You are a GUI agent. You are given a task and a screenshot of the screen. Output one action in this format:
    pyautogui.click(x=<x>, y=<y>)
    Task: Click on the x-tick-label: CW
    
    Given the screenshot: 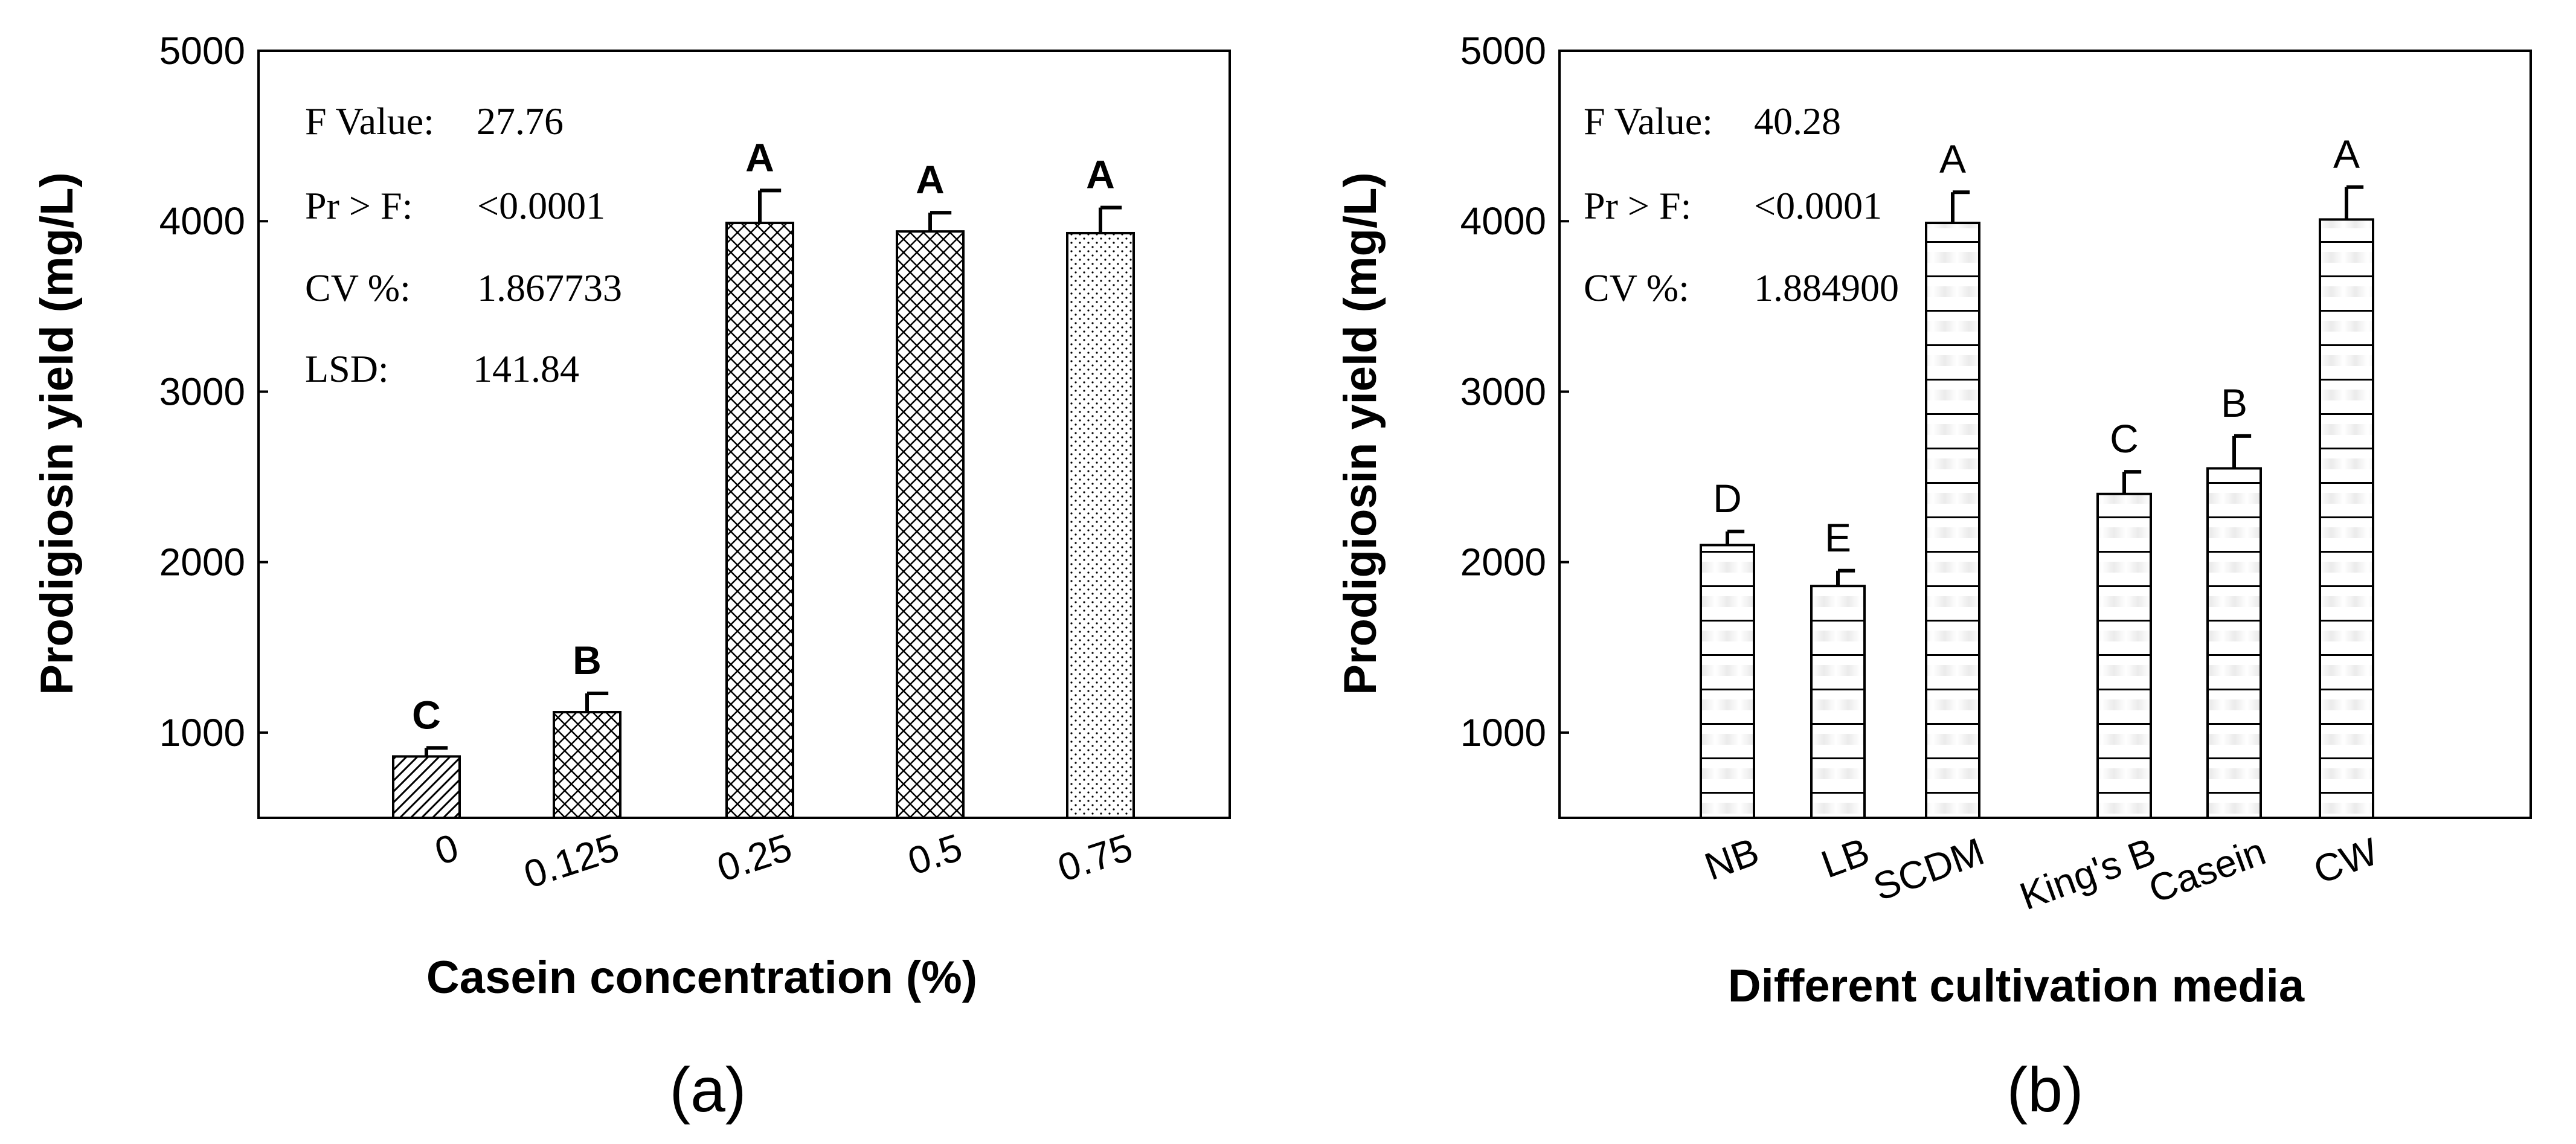 What is the action you would take?
    pyautogui.click(x=2345, y=861)
    